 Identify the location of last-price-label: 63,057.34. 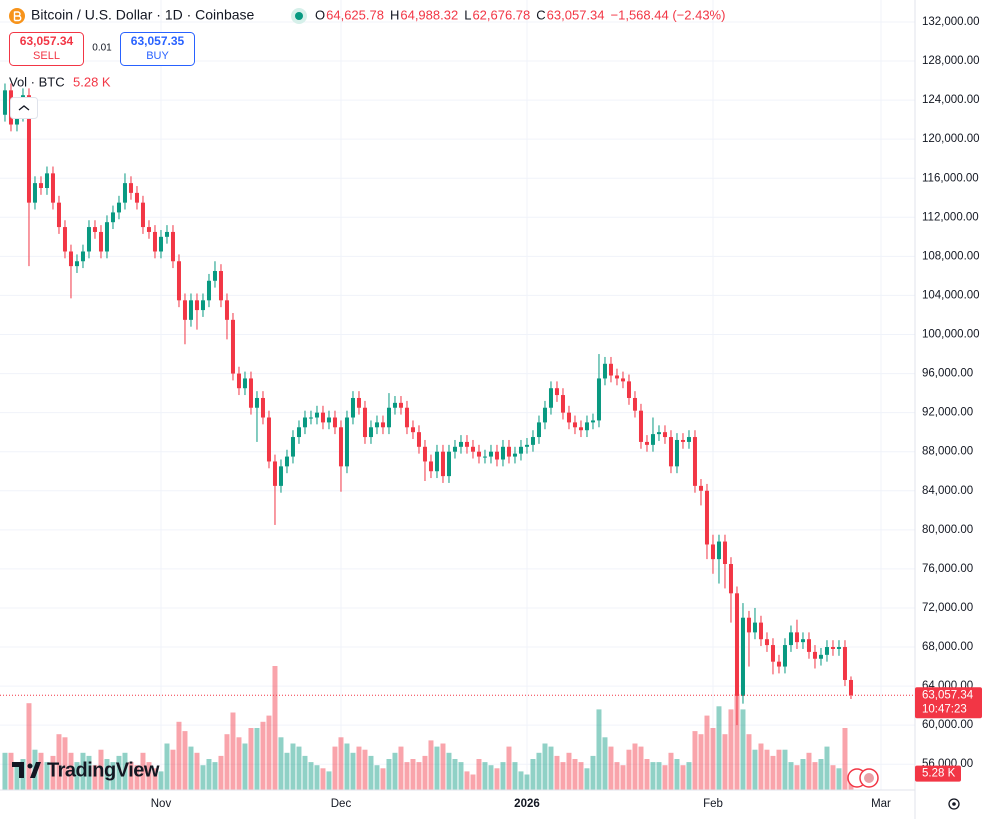
(948, 695).